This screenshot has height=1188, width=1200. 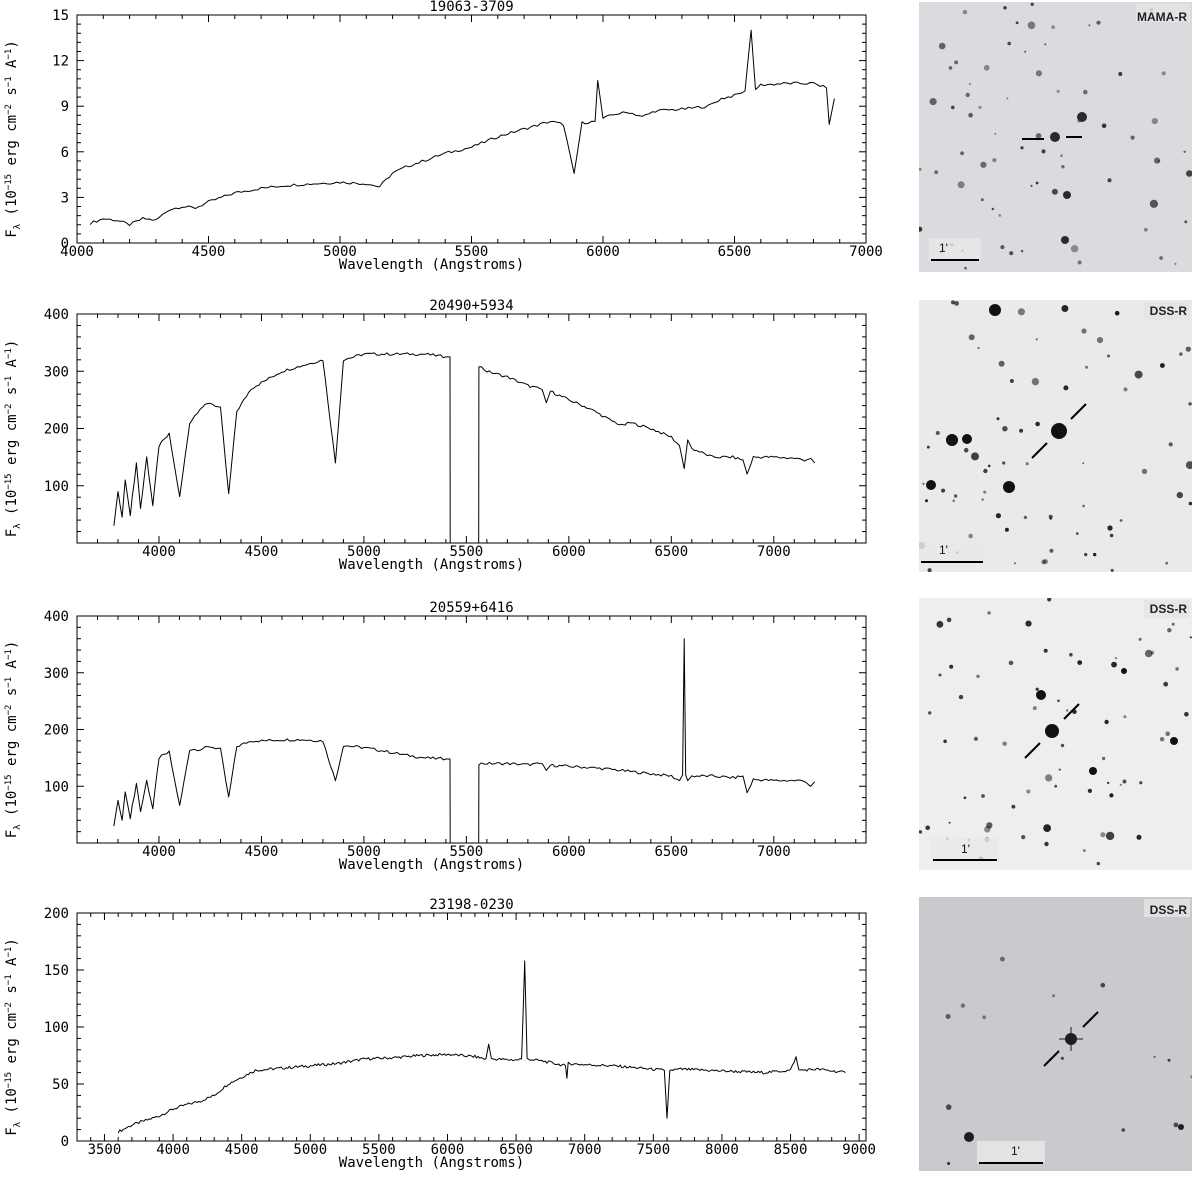 What do you see at coordinates (56, 1028) in the screenshot?
I see `y-tick-label: 100` at bounding box center [56, 1028].